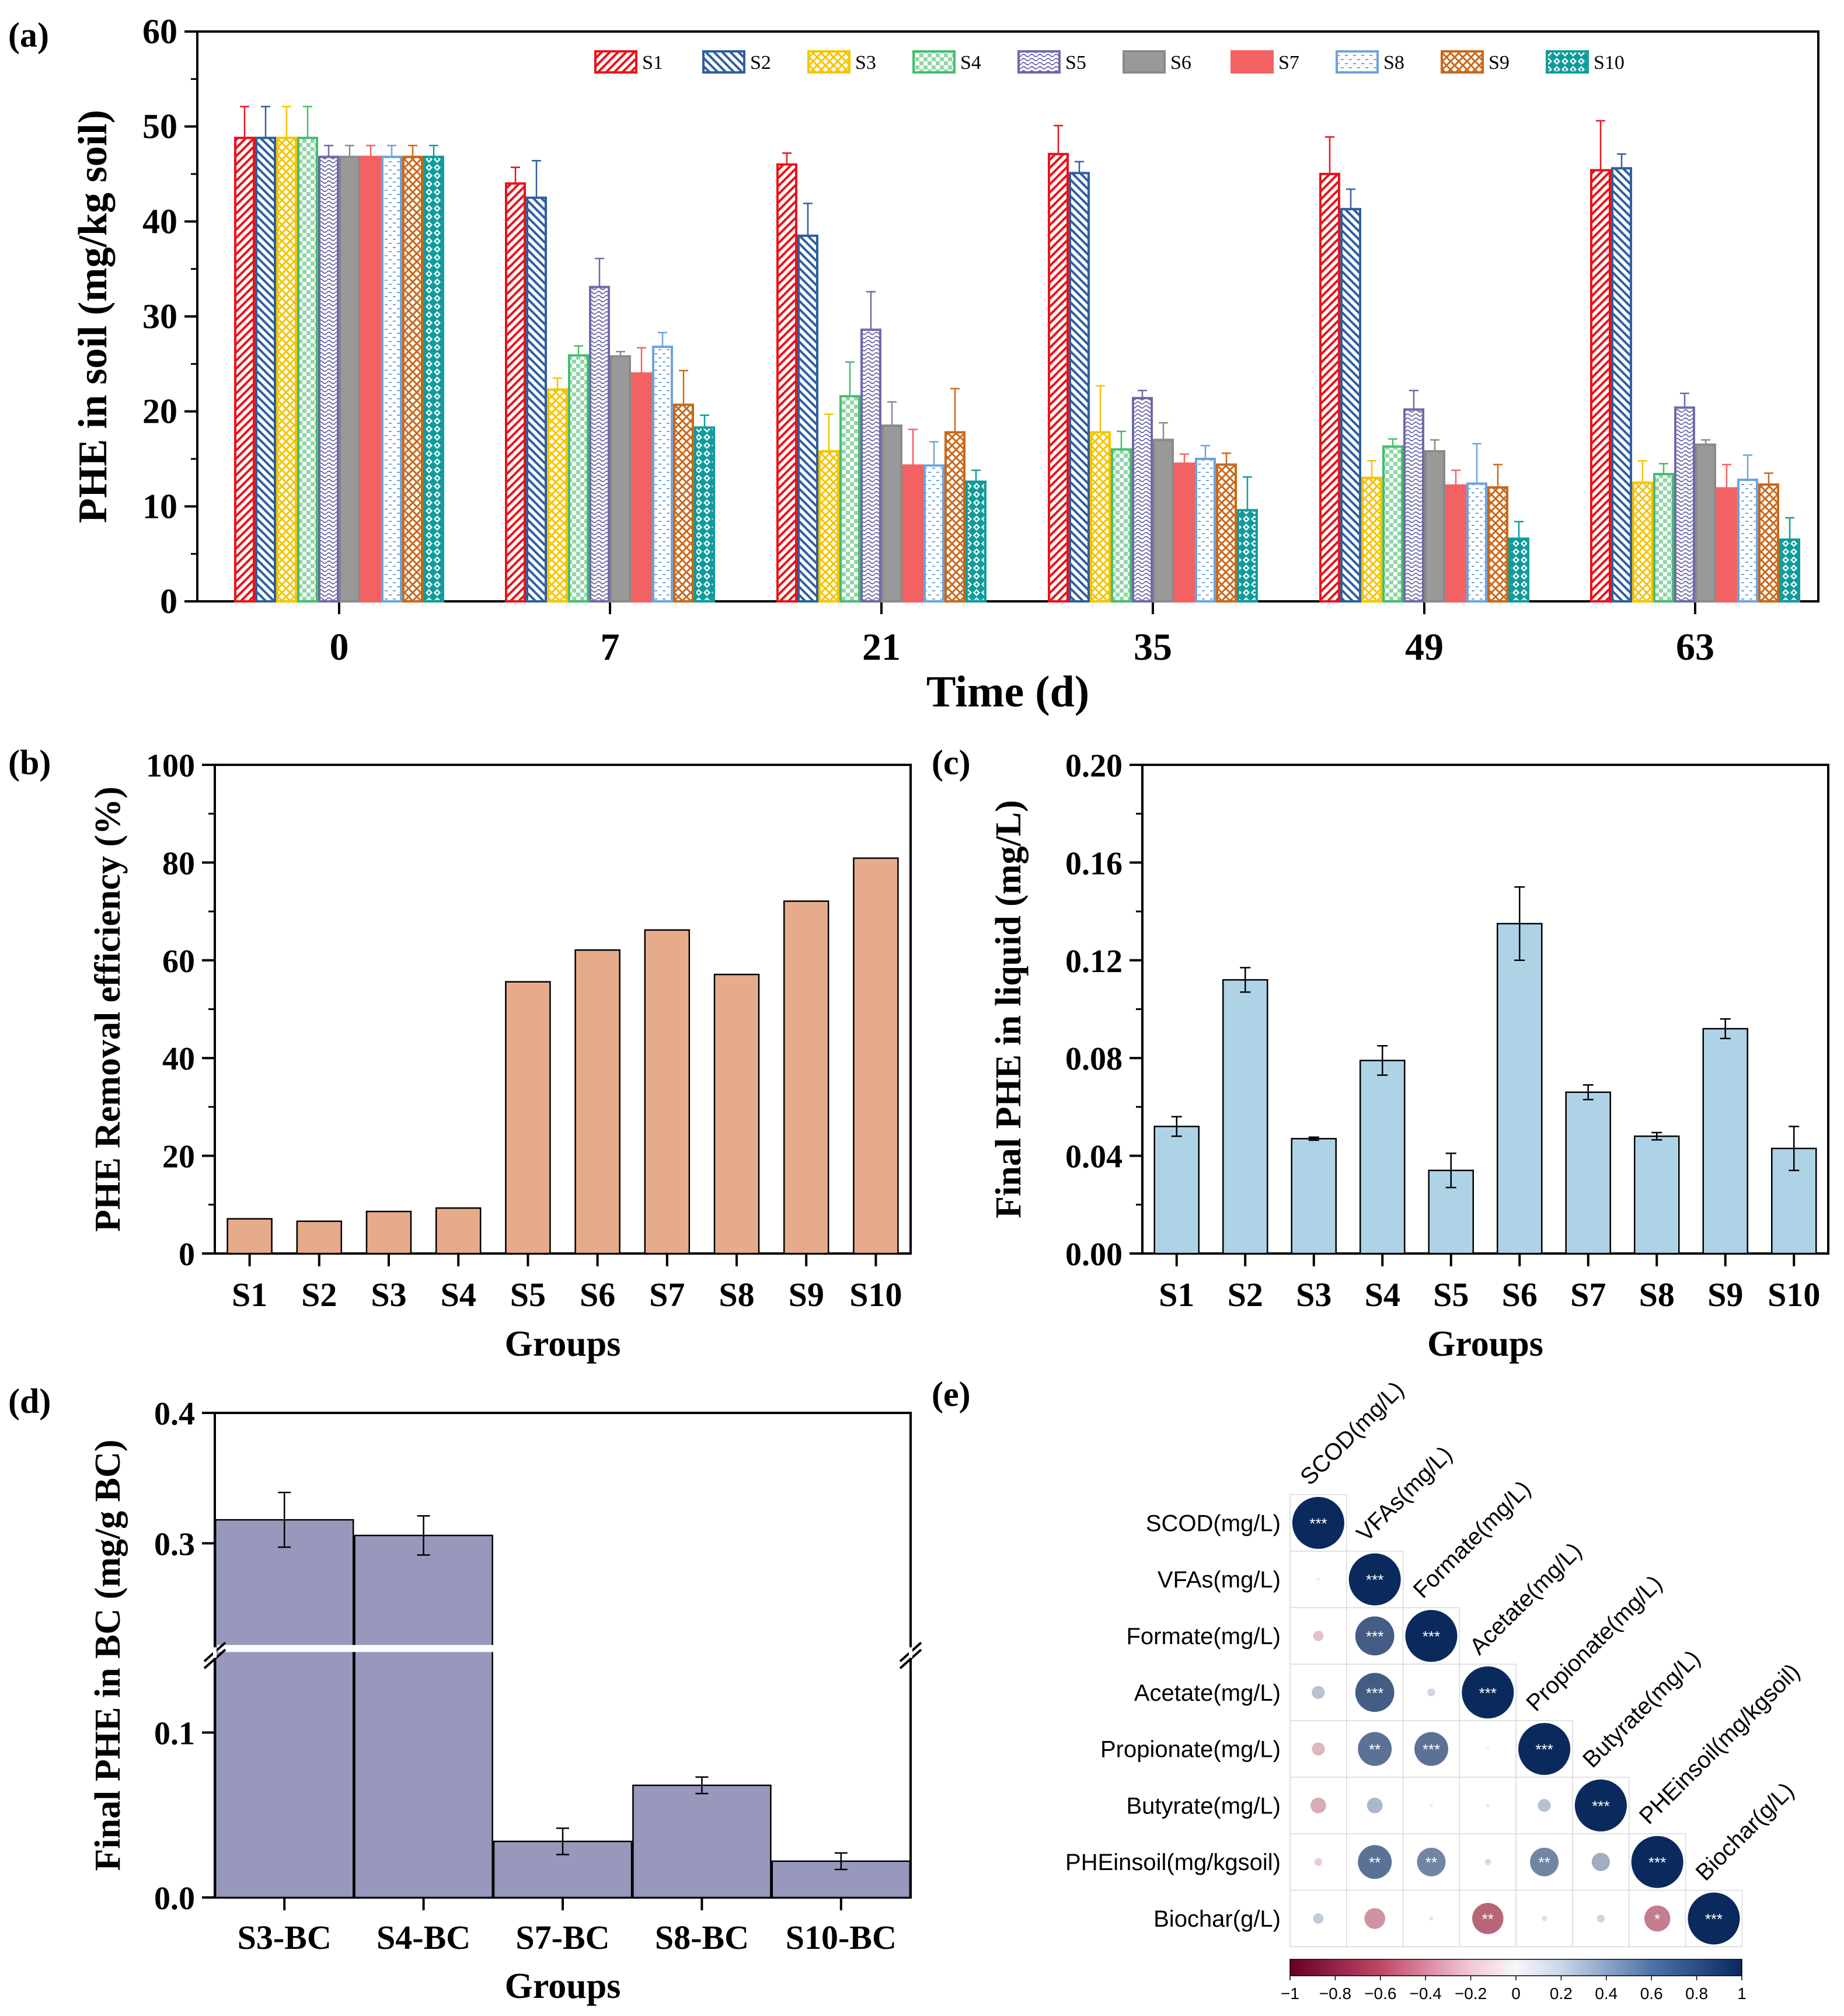 This screenshot has width=1844, height=2016. What do you see at coordinates (108, 1655) in the screenshot?
I see `y-axis-label: Final PHE in BC (mg/g BC)` at bounding box center [108, 1655].